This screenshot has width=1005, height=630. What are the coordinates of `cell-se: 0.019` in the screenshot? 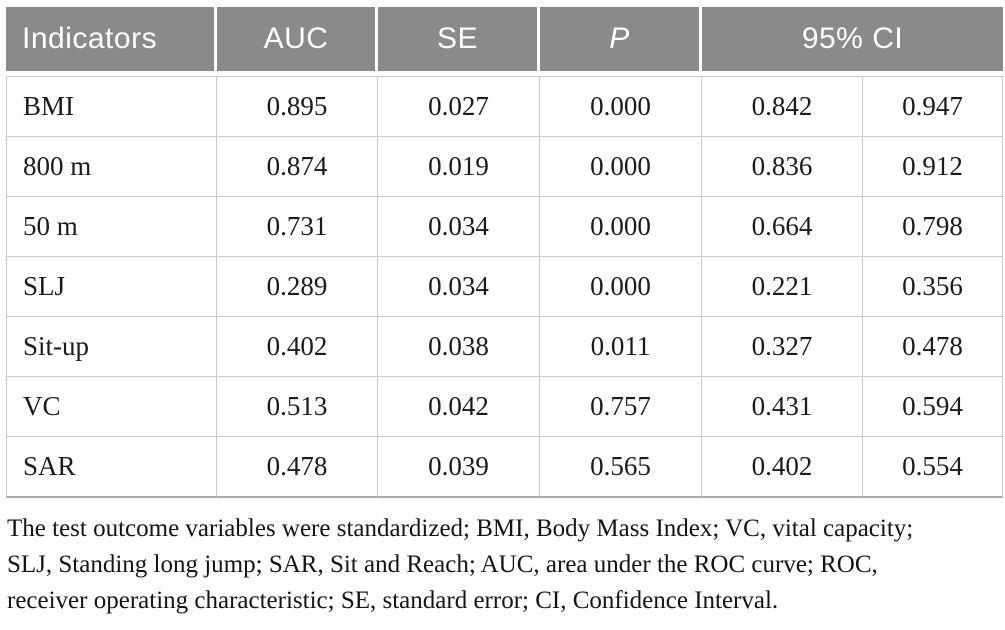 It's located at (459, 167).